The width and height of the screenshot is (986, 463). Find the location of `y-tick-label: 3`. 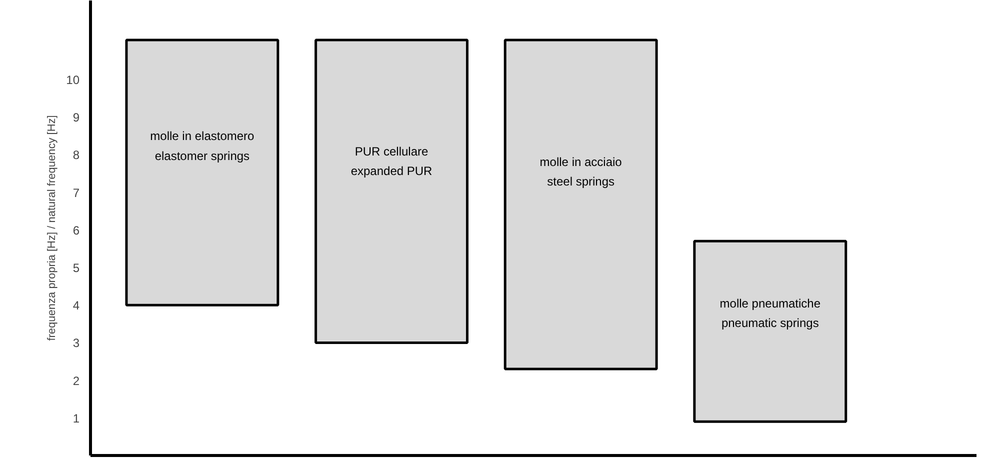

y-tick-label: 3 is located at coordinates (76, 343).